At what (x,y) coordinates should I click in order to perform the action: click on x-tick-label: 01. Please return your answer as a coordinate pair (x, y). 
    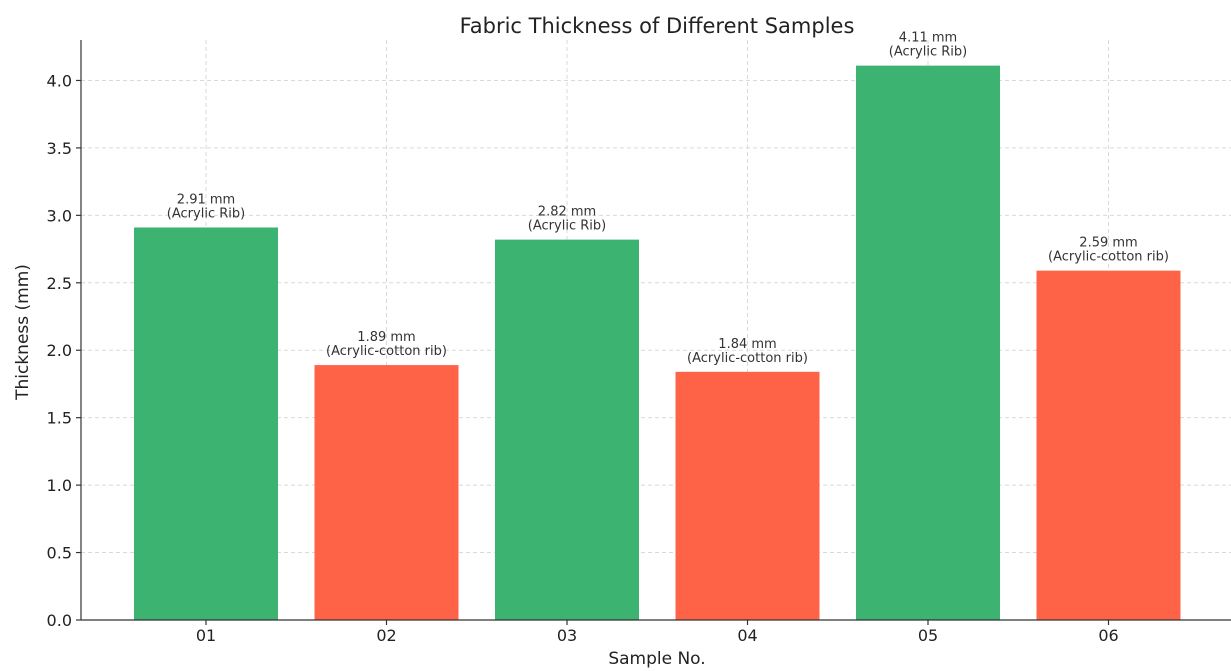
    Looking at the image, I should click on (206, 635).